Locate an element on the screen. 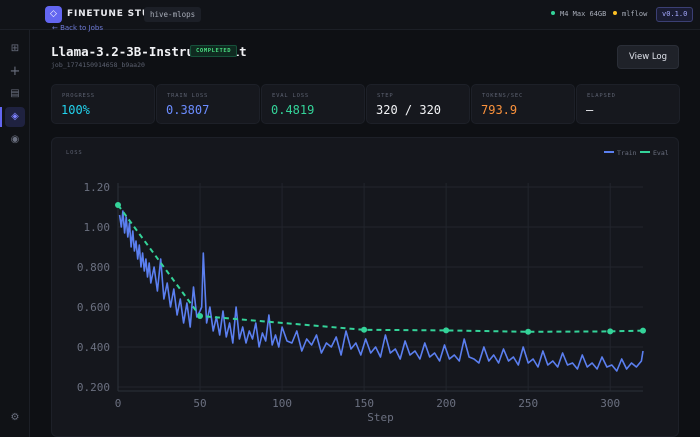  stat-label: PROGRESS is located at coordinates (78, 96).